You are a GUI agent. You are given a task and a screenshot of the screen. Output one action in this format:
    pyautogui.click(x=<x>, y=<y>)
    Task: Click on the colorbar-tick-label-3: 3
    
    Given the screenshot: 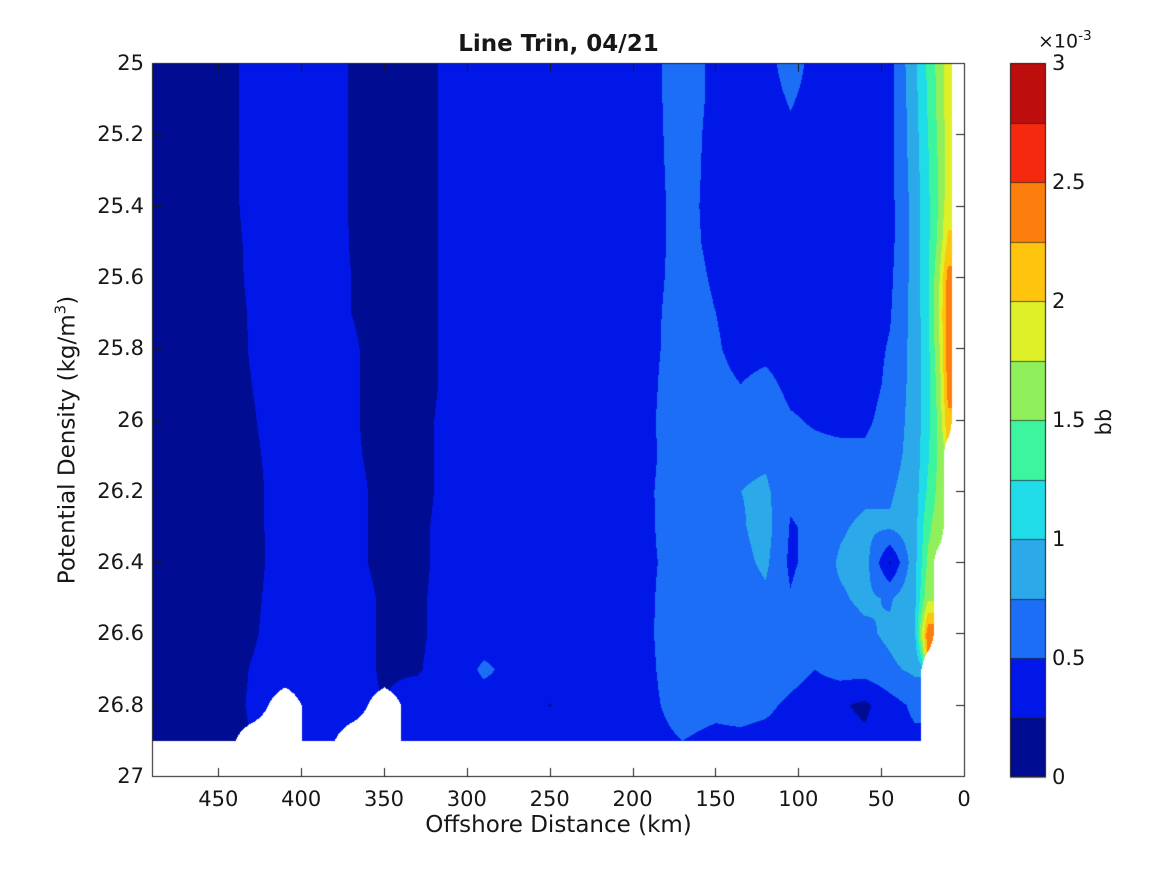 What is the action you would take?
    pyautogui.click(x=1059, y=63)
    